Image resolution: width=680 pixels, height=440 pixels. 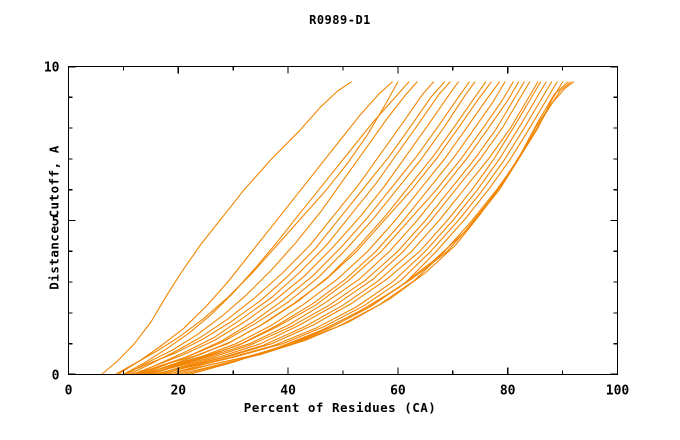 What do you see at coordinates (618, 391) in the screenshot?
I see `x-tick-label: 100` at bounding box center [618, 391].